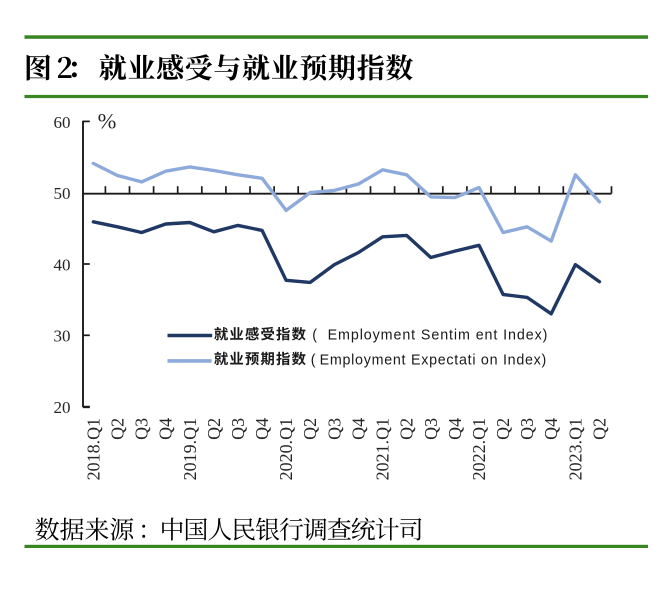 The image size is (672, 606). Describe the element at coordinates (438, 336) in the screenshot. I see `svg-text: Employment Sentim ent Index)` at that location.